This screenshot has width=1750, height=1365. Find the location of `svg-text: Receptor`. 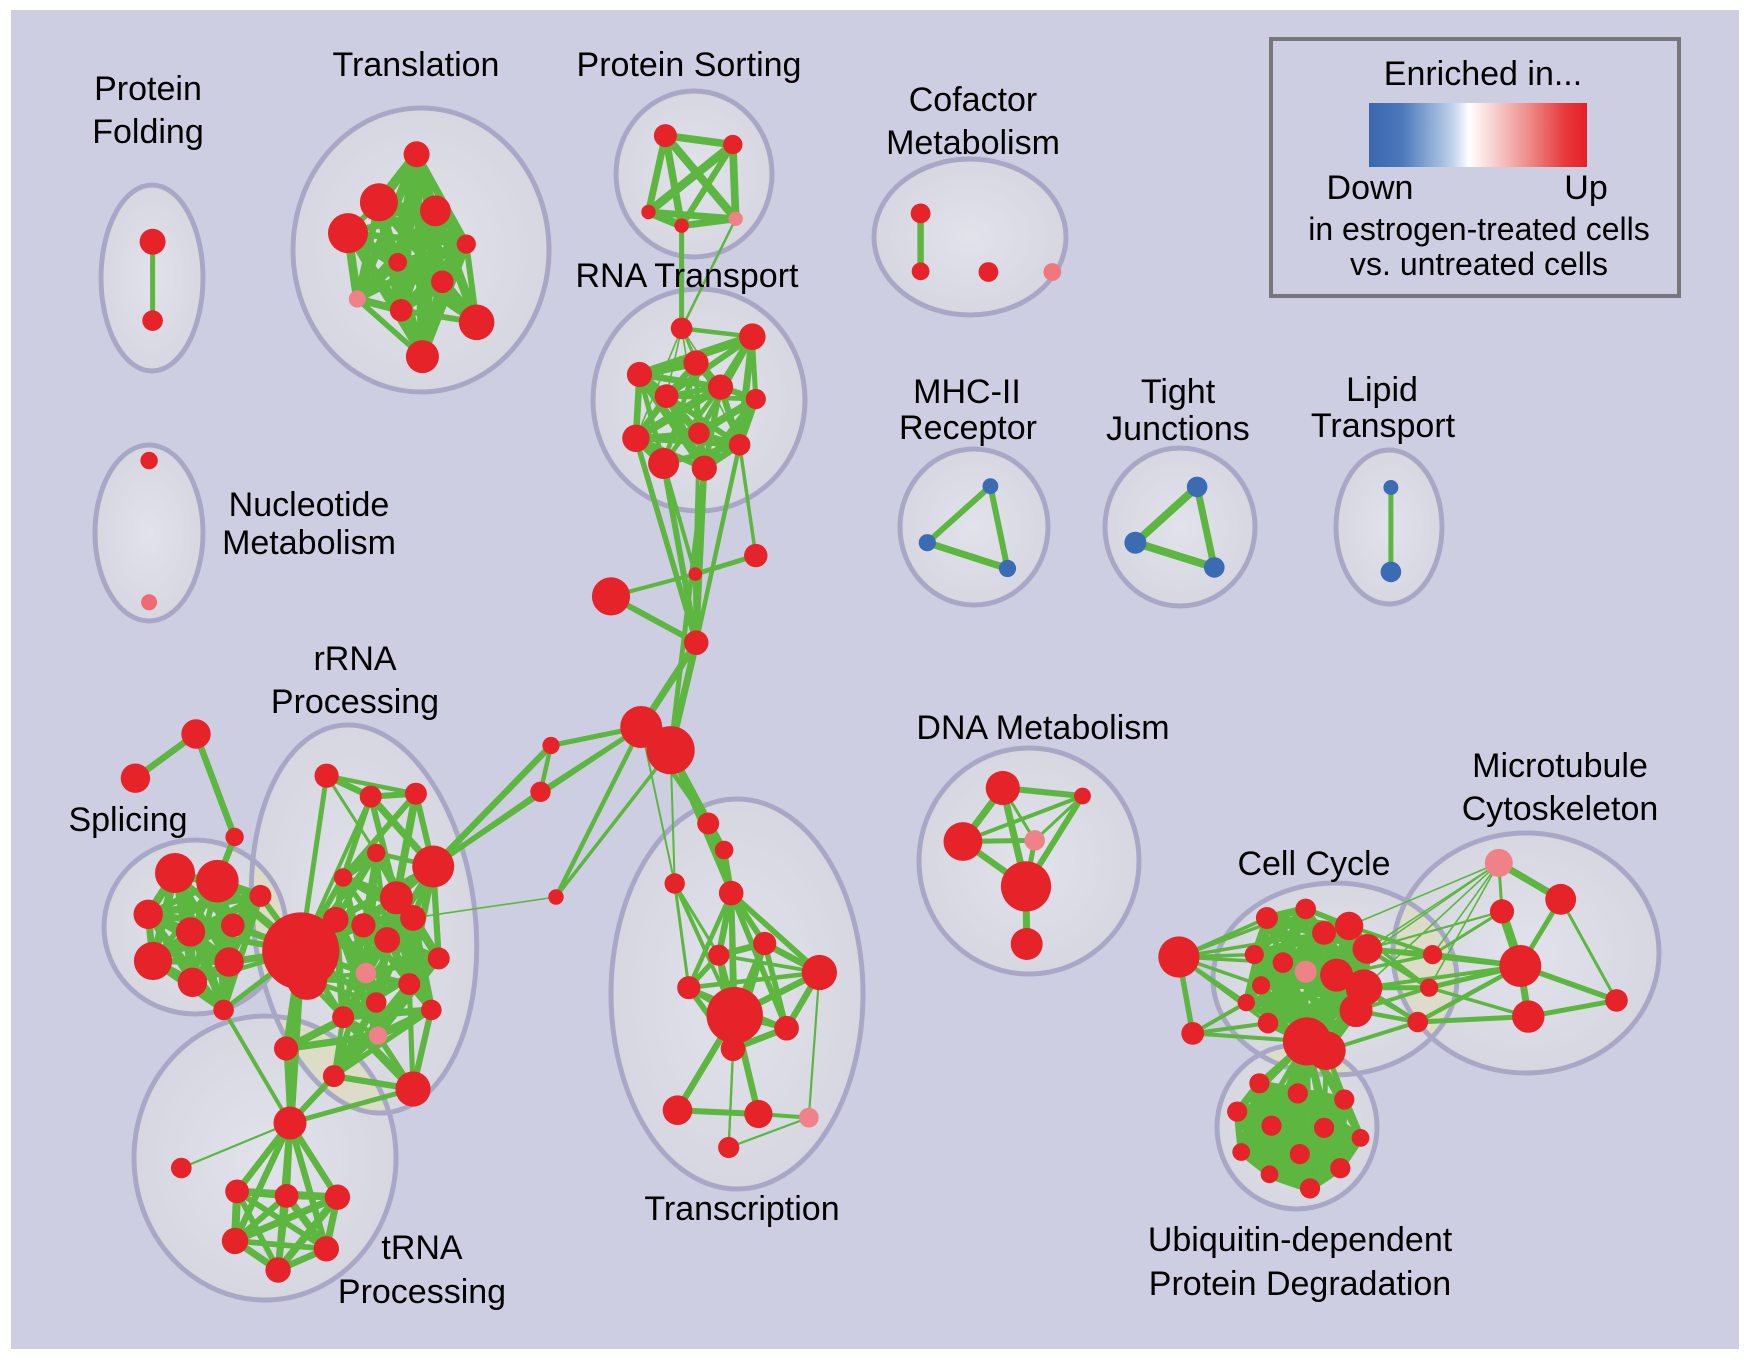

svg-text: Receptor is located at coordinates (968, 428).